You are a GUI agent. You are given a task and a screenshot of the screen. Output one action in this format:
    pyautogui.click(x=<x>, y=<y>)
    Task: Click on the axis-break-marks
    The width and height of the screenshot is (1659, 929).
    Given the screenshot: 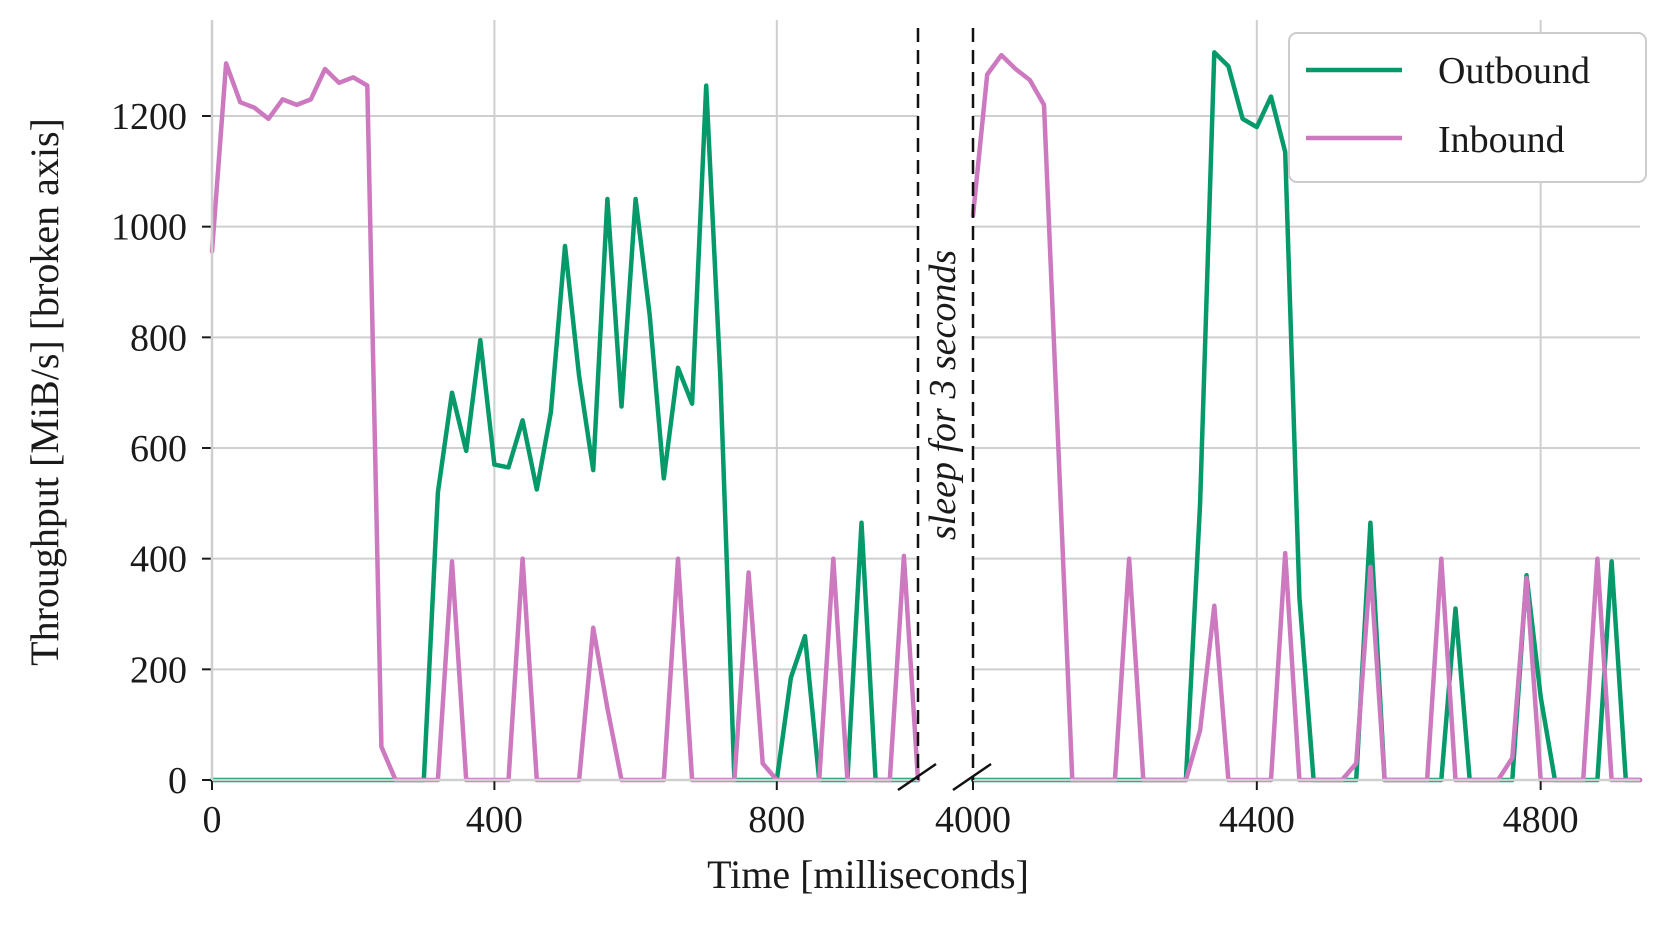 What is the action you would take?
    pyautogui.click(x=944, y=777)
    